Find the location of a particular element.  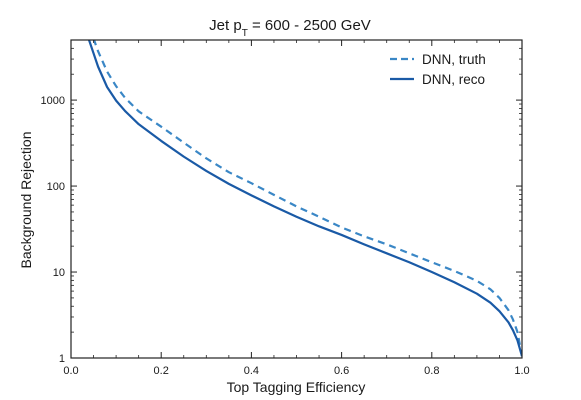

x-tick-label: 0.4 is located at coordinates (251, 371).